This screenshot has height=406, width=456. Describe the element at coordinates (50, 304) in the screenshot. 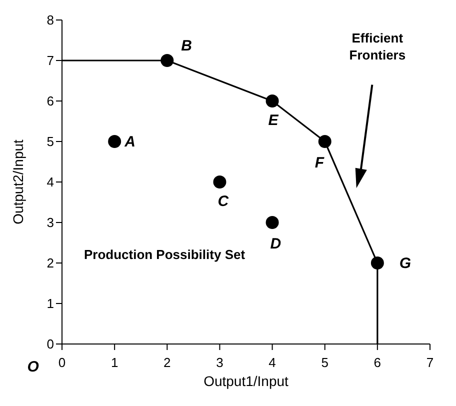

I see `y-tick-label: 1` at that location.